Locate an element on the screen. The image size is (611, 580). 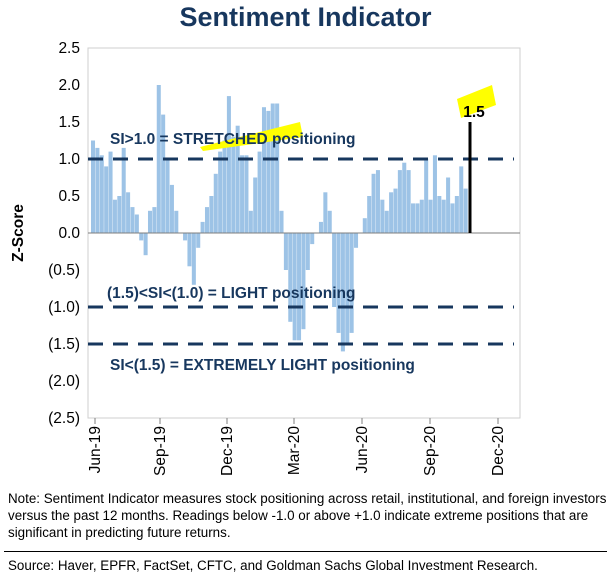
y-tick-label: (1.5) is located at coordinates (64, 344).